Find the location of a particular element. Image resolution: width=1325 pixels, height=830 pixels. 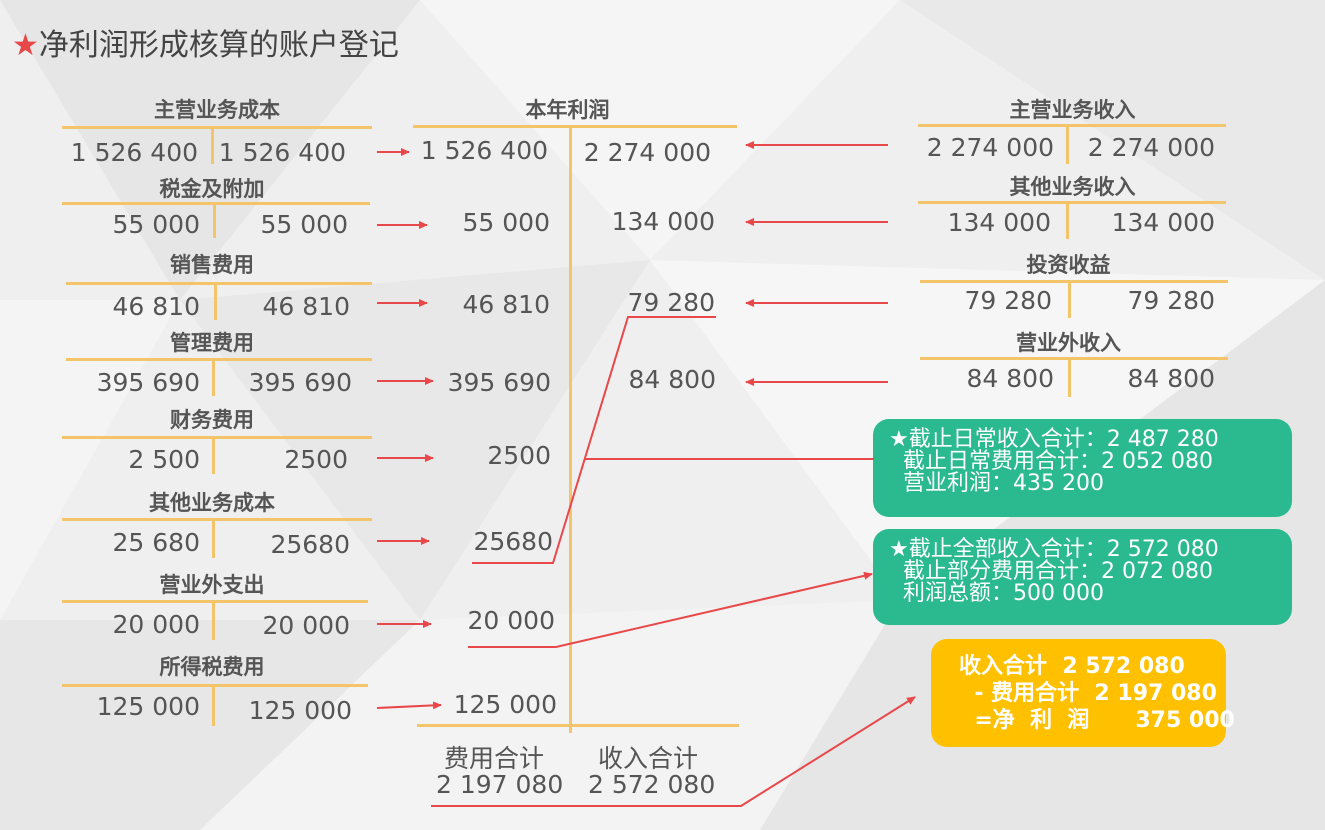

right-credit-value: 134 000 is located at coordinates (1163, 222).